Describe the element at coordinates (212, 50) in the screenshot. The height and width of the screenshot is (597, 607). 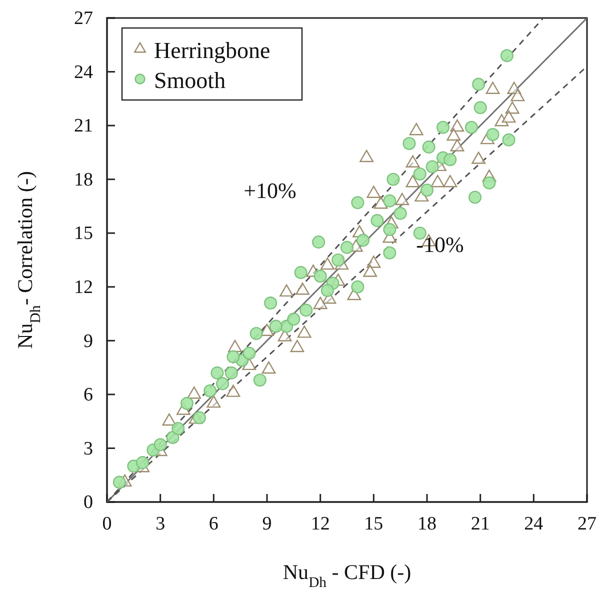
I see `legend-label: Herringbone` at that location.